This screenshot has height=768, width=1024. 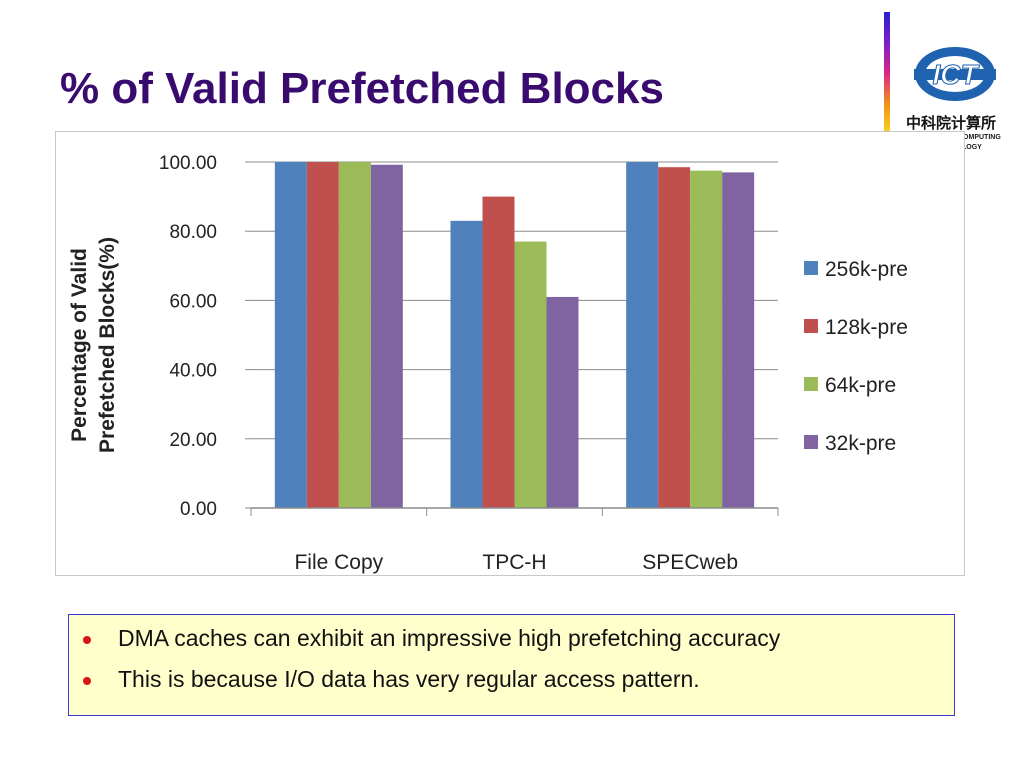 What do you see at coordinates (856, 356) in the screenshot?
I see `legend: 256k-pre 128k-pre 64k-pre 32k-pre` at bounding box center [856, 356].